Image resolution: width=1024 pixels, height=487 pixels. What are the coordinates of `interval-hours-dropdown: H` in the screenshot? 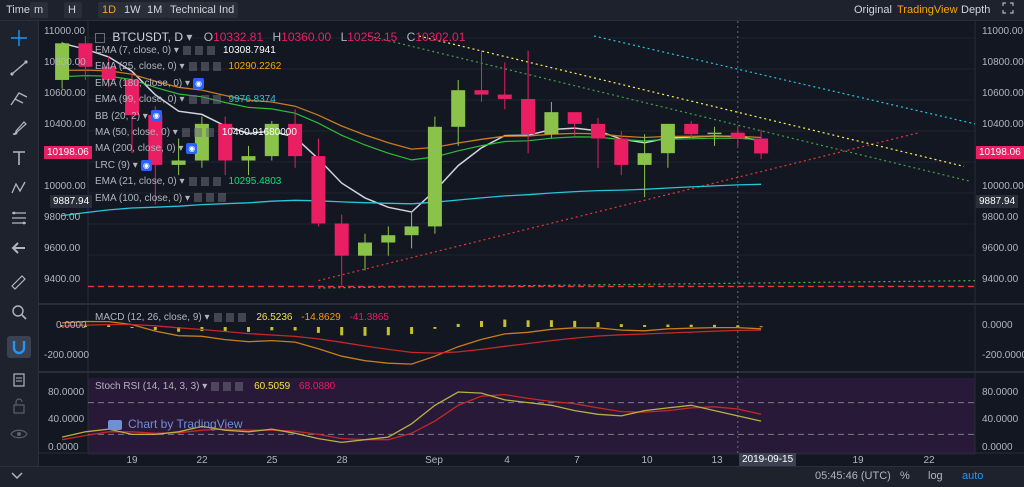 It's located at (73, 10).